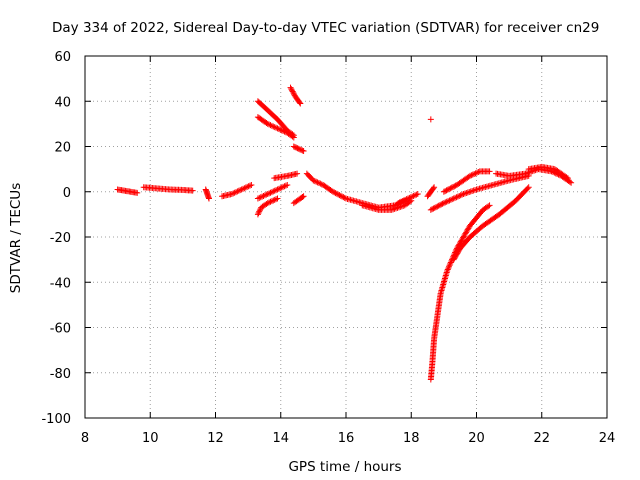 Image resolution: width=640 pixels, height=480 pixels. Describe the element at coordinates (60, 329) in the screenshot. I see `y-tick-label: -60` at that location.